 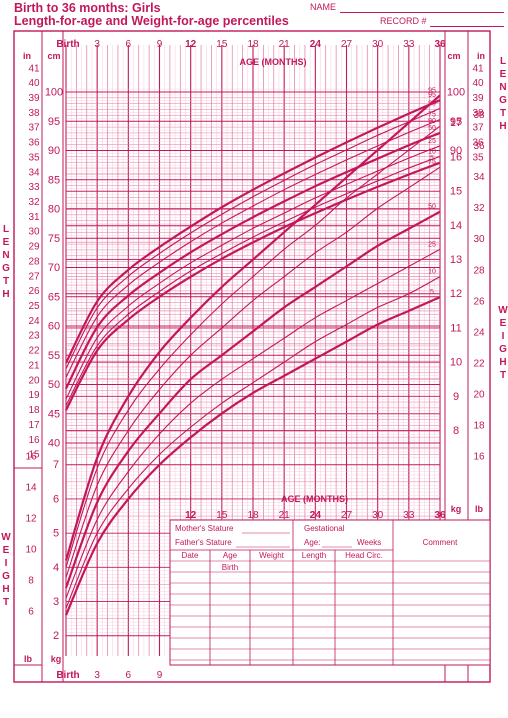 What do you see at coordinates (432, 103) in the screenshot?
I see `length-curve-p90-label: 90` at bounding box center [432, 103].